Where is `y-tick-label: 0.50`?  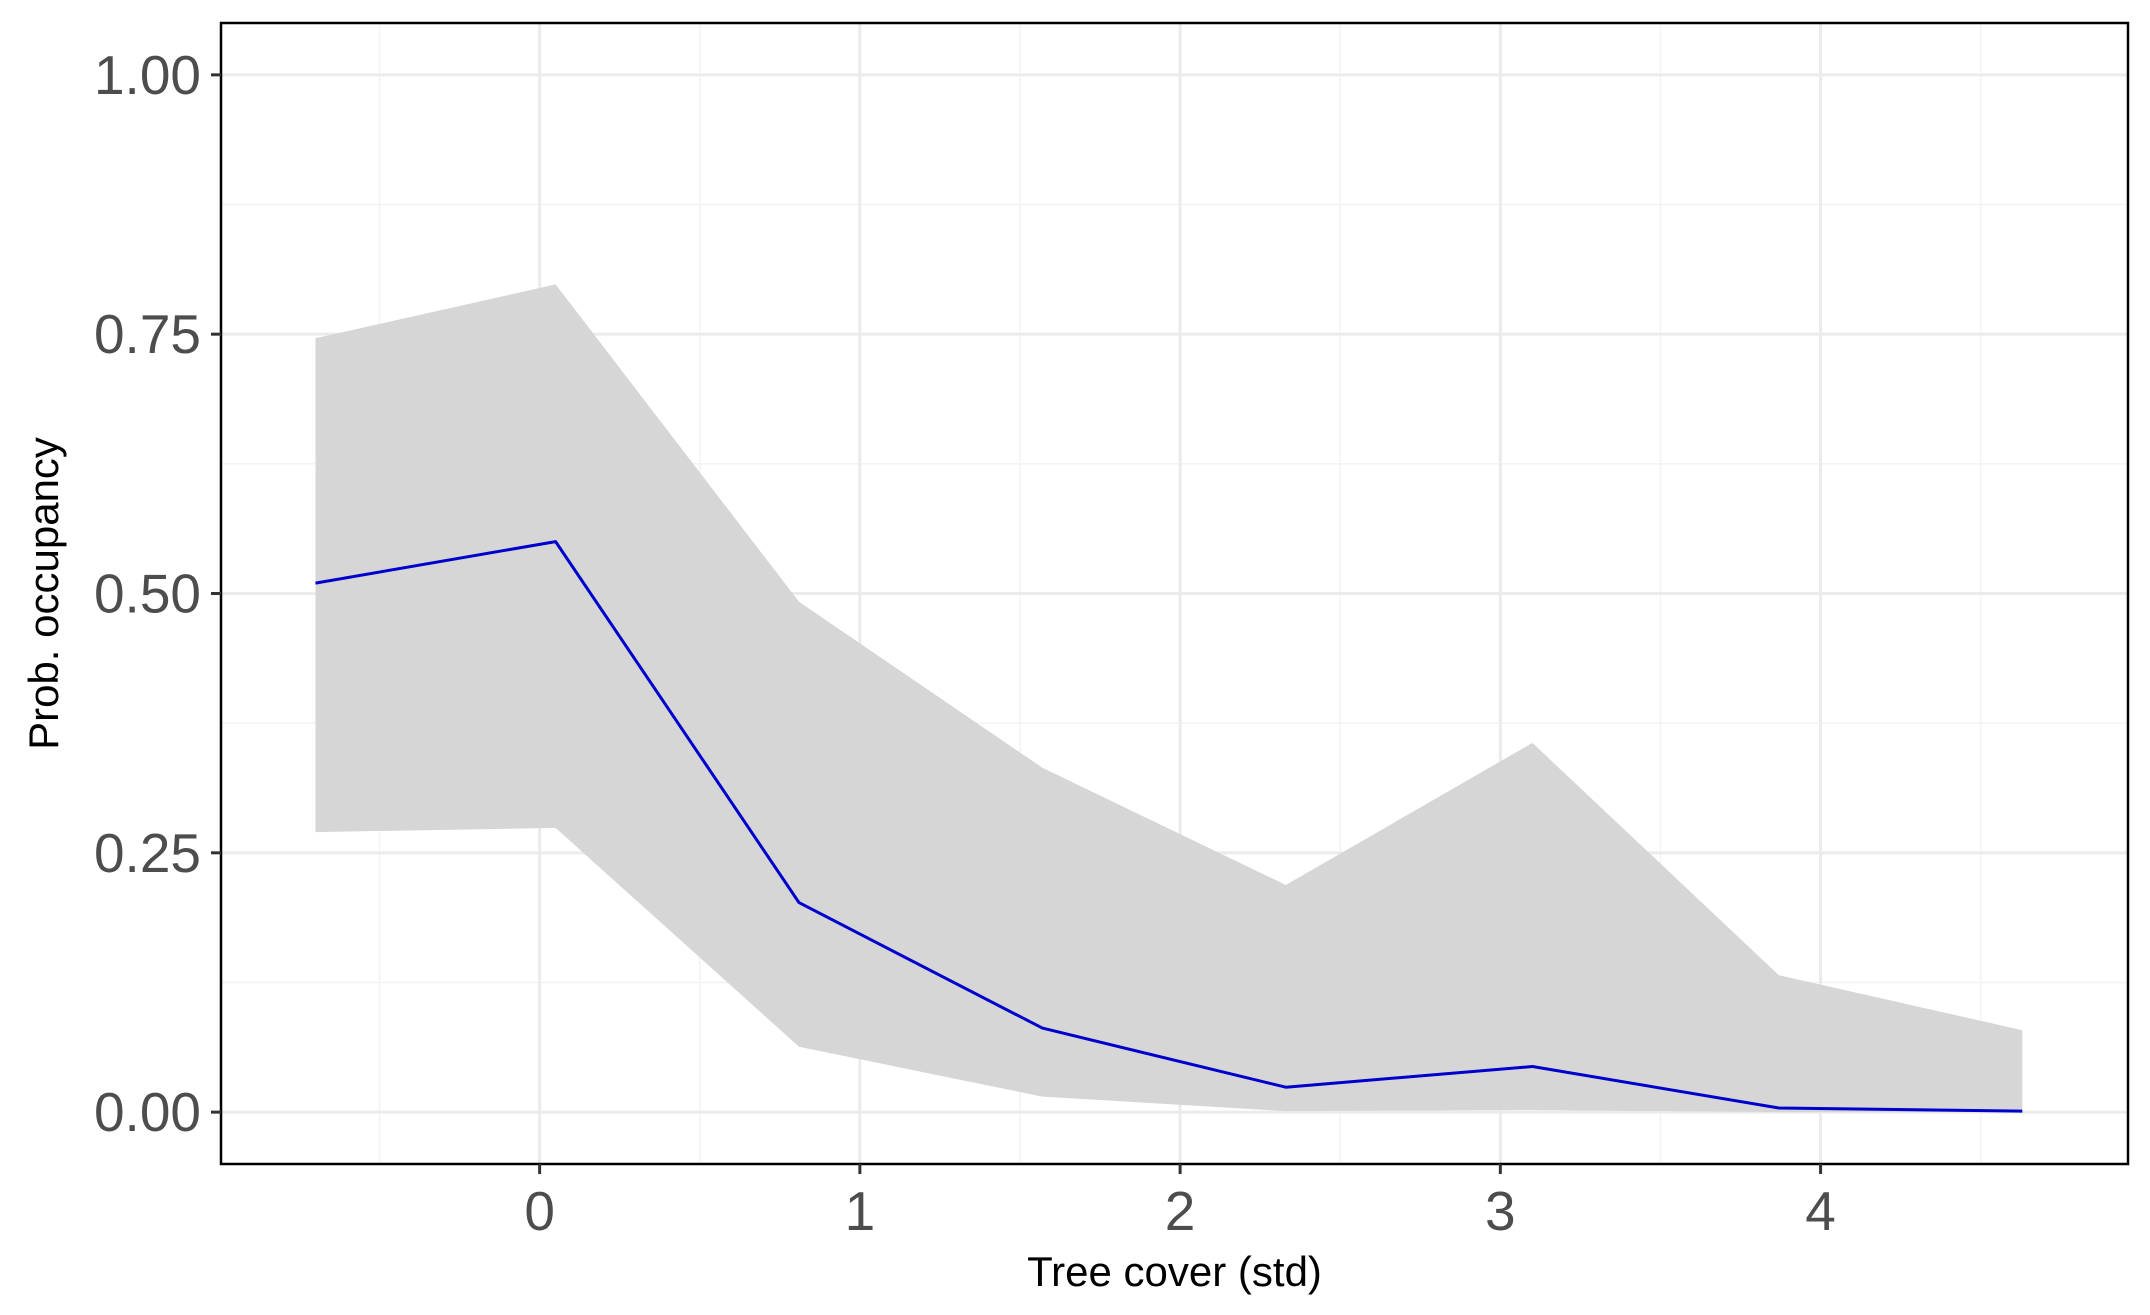
y-tick-label: 0.50 is located at coordinates (147, 594).